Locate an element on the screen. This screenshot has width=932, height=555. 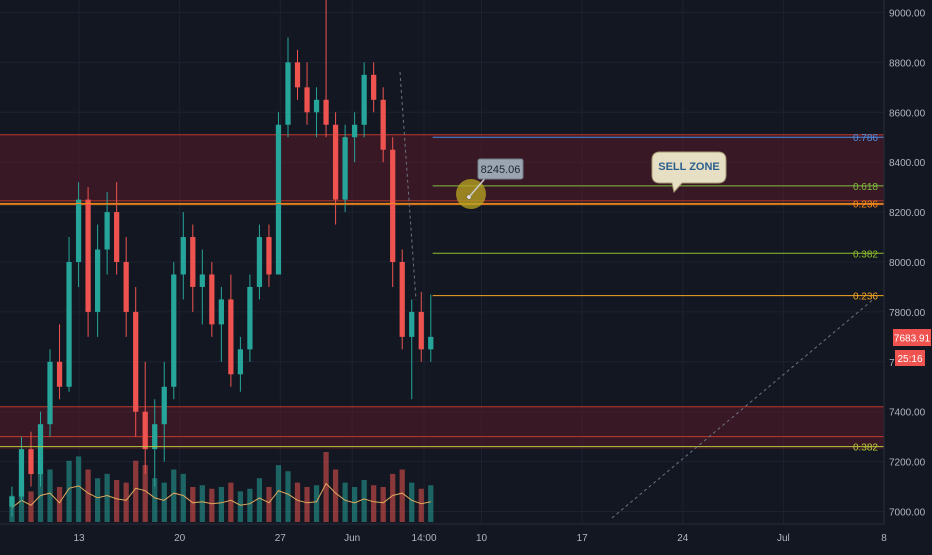
trend-line-vertical is located at coordinates (408, 186).